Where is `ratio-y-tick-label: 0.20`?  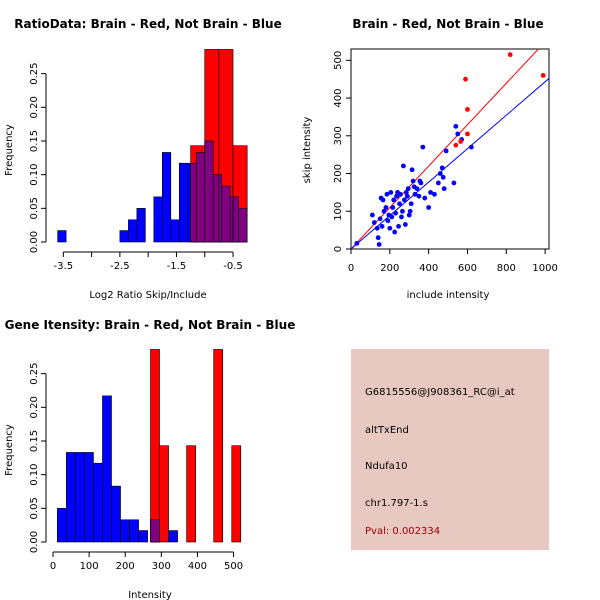 ratio-y-tick-label: 0.20 is located at coordinates (34, 107).